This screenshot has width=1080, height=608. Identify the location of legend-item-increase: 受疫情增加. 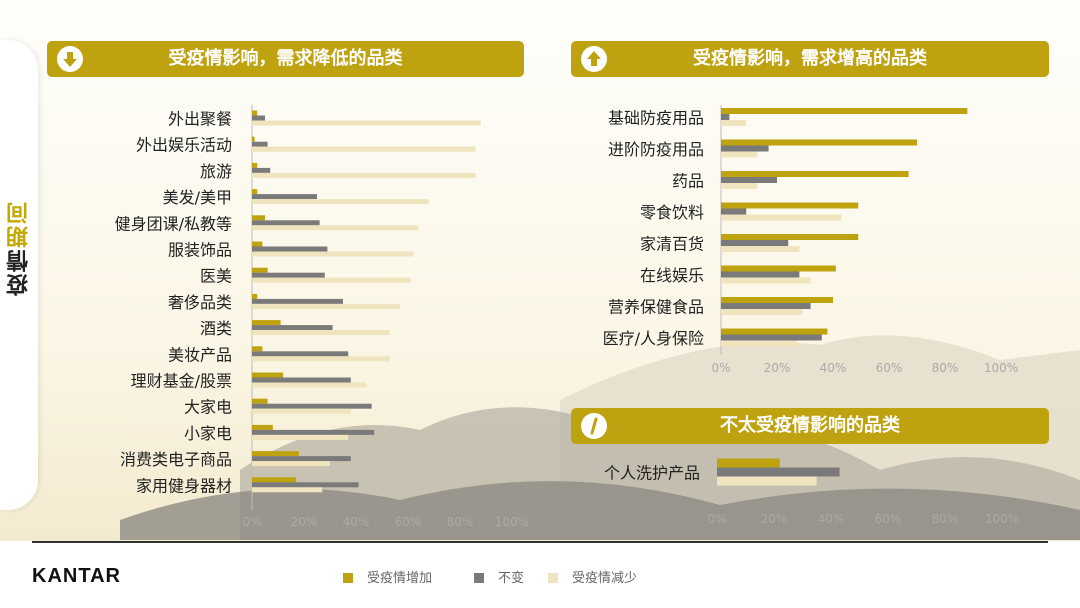
(387, 576).